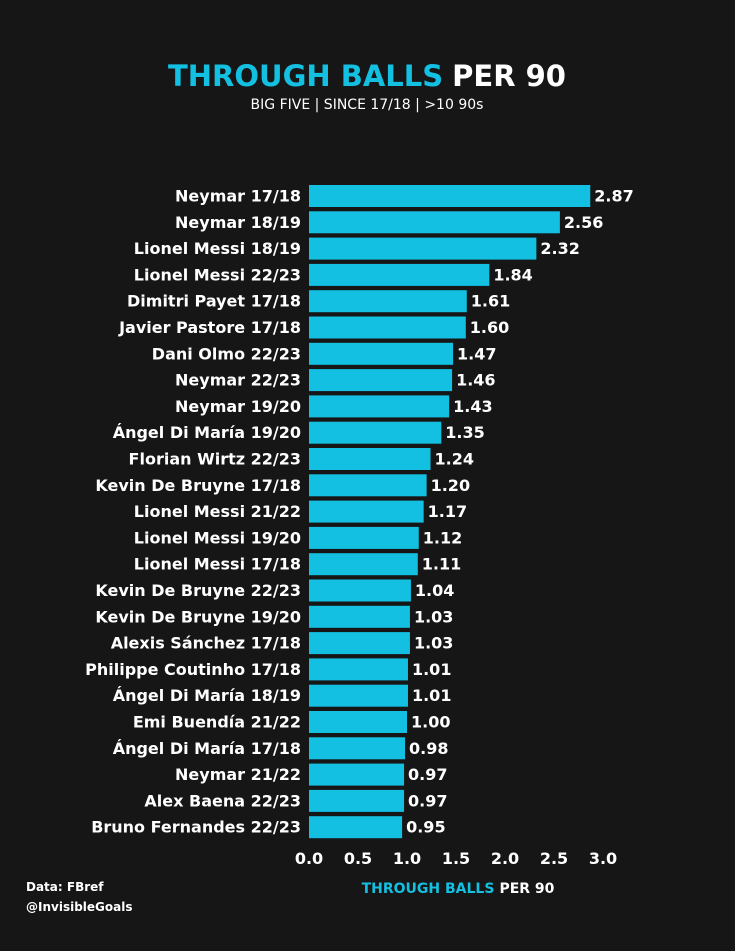  Describe the element at coordinates (238, 222) in the screenshot. I see `category-label: Neymar 18/19` at that location.